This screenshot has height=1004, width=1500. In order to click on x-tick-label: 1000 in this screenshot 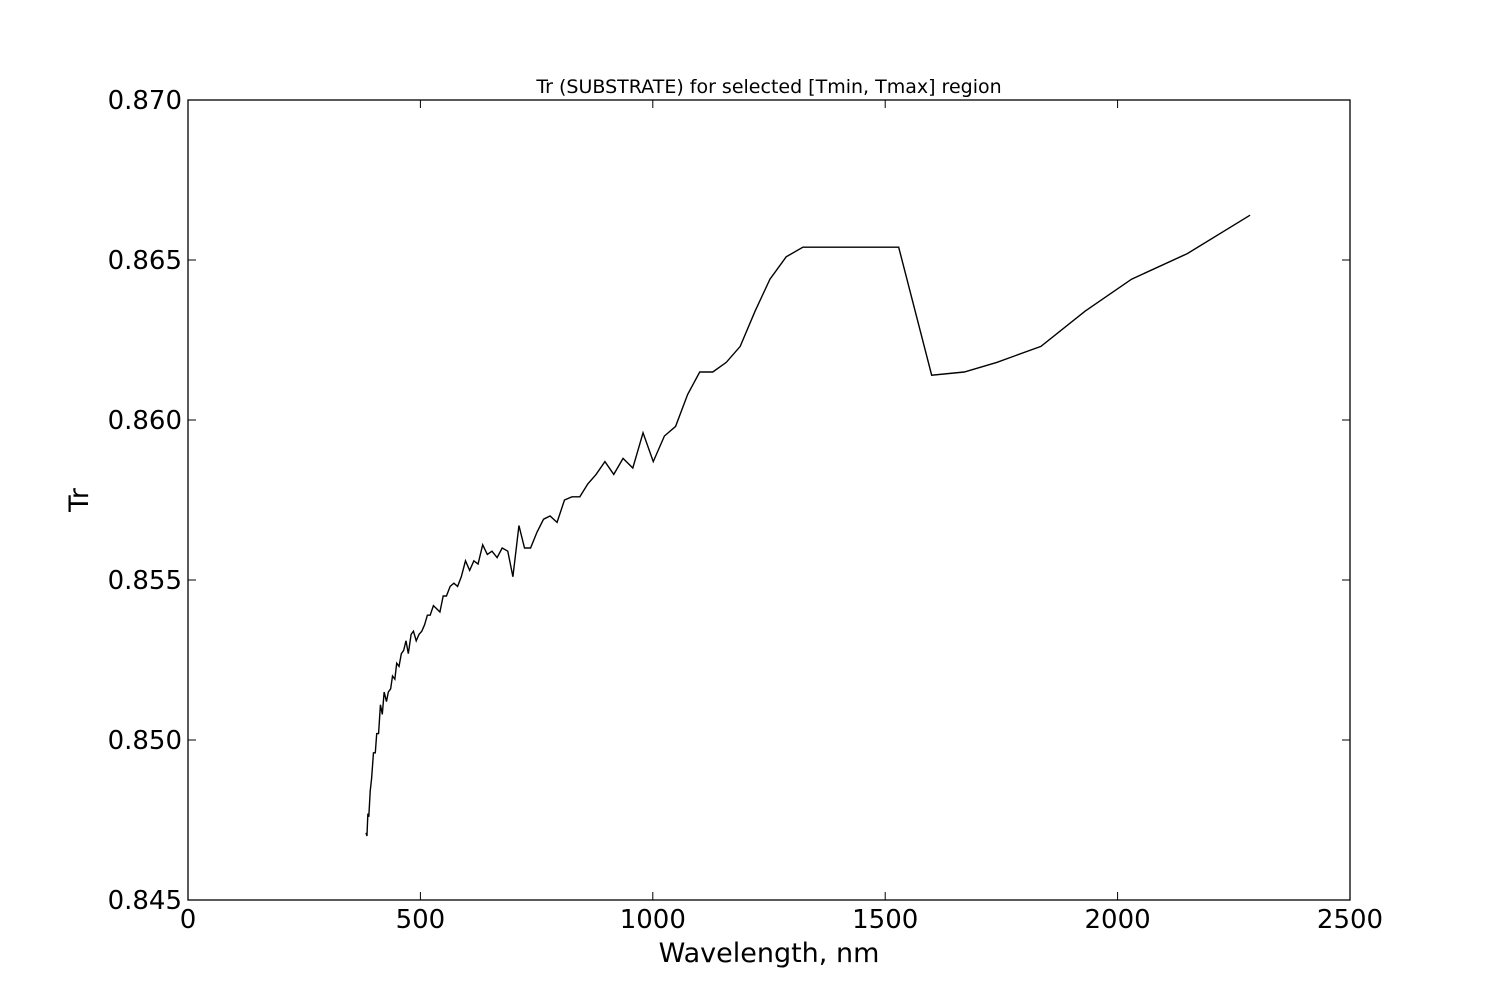, I will do `click(653, 920)`.